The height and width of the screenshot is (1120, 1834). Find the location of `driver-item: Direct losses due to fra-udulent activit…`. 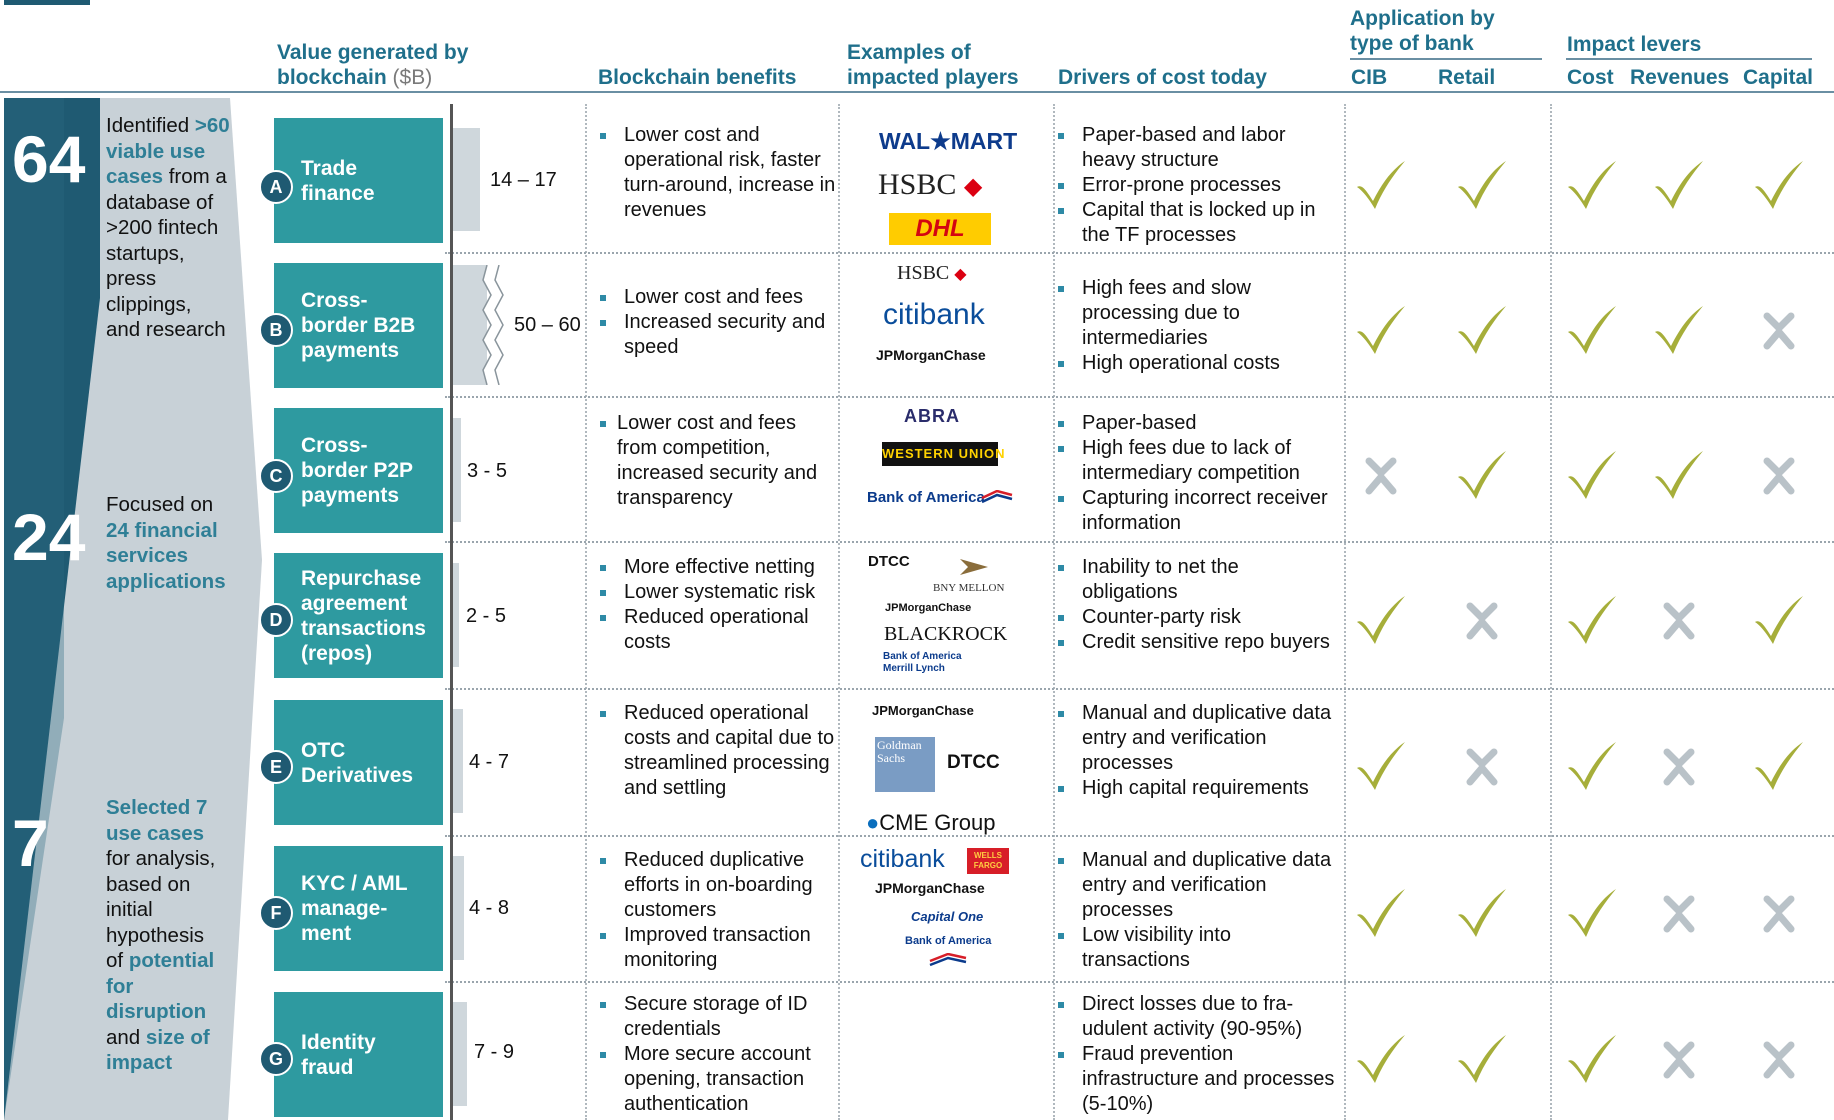

driver-item: Direct losses due to fra-udulent activit… is located at coordinates (1198, 1017).